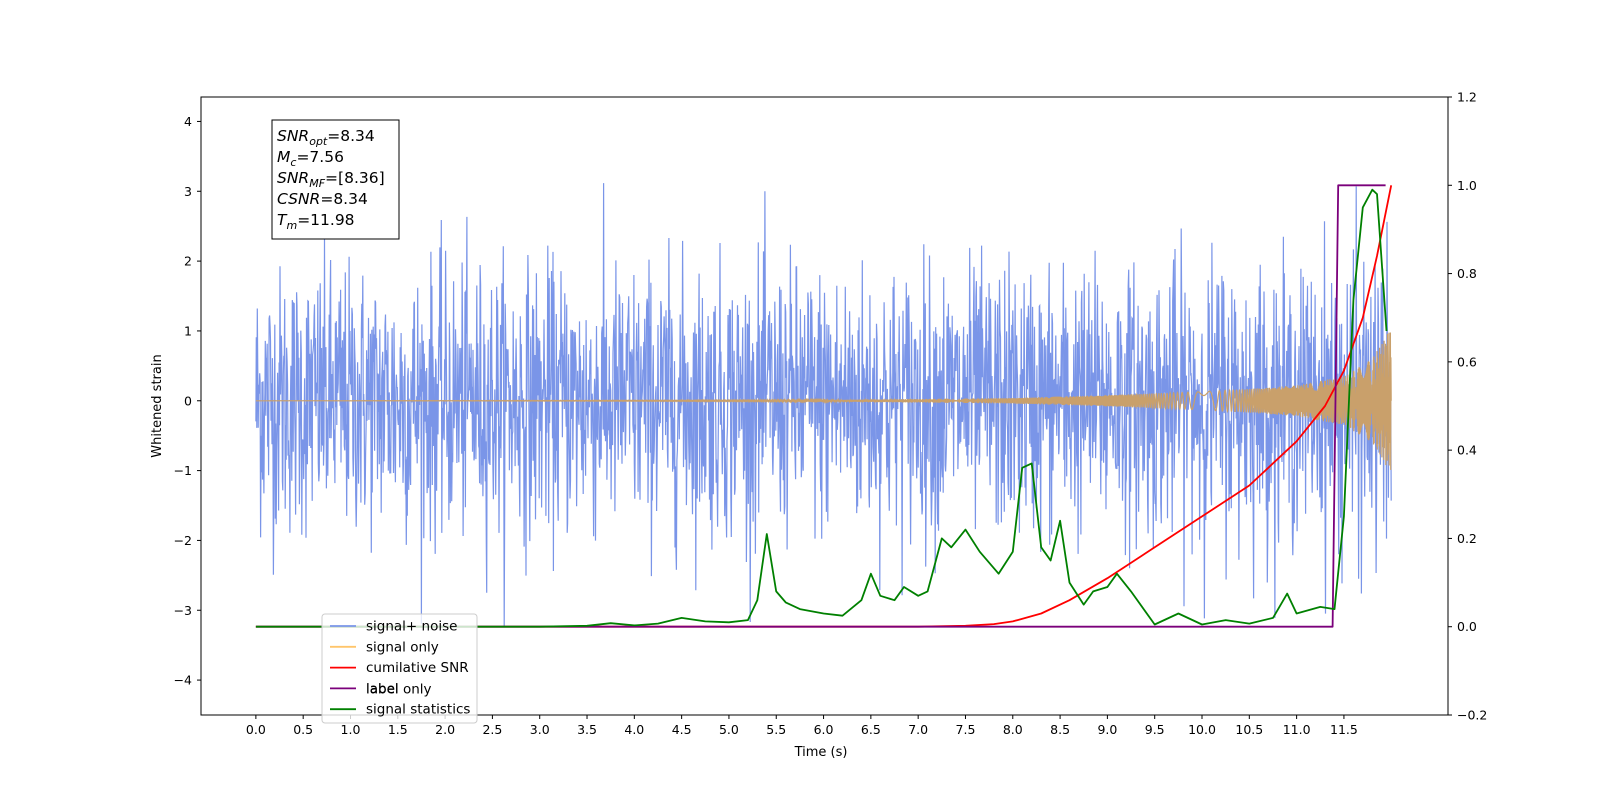  Describe the element at coordinates (157, 405) in the screenshot. I see `y-axis-label: Whitened strain` at that location.